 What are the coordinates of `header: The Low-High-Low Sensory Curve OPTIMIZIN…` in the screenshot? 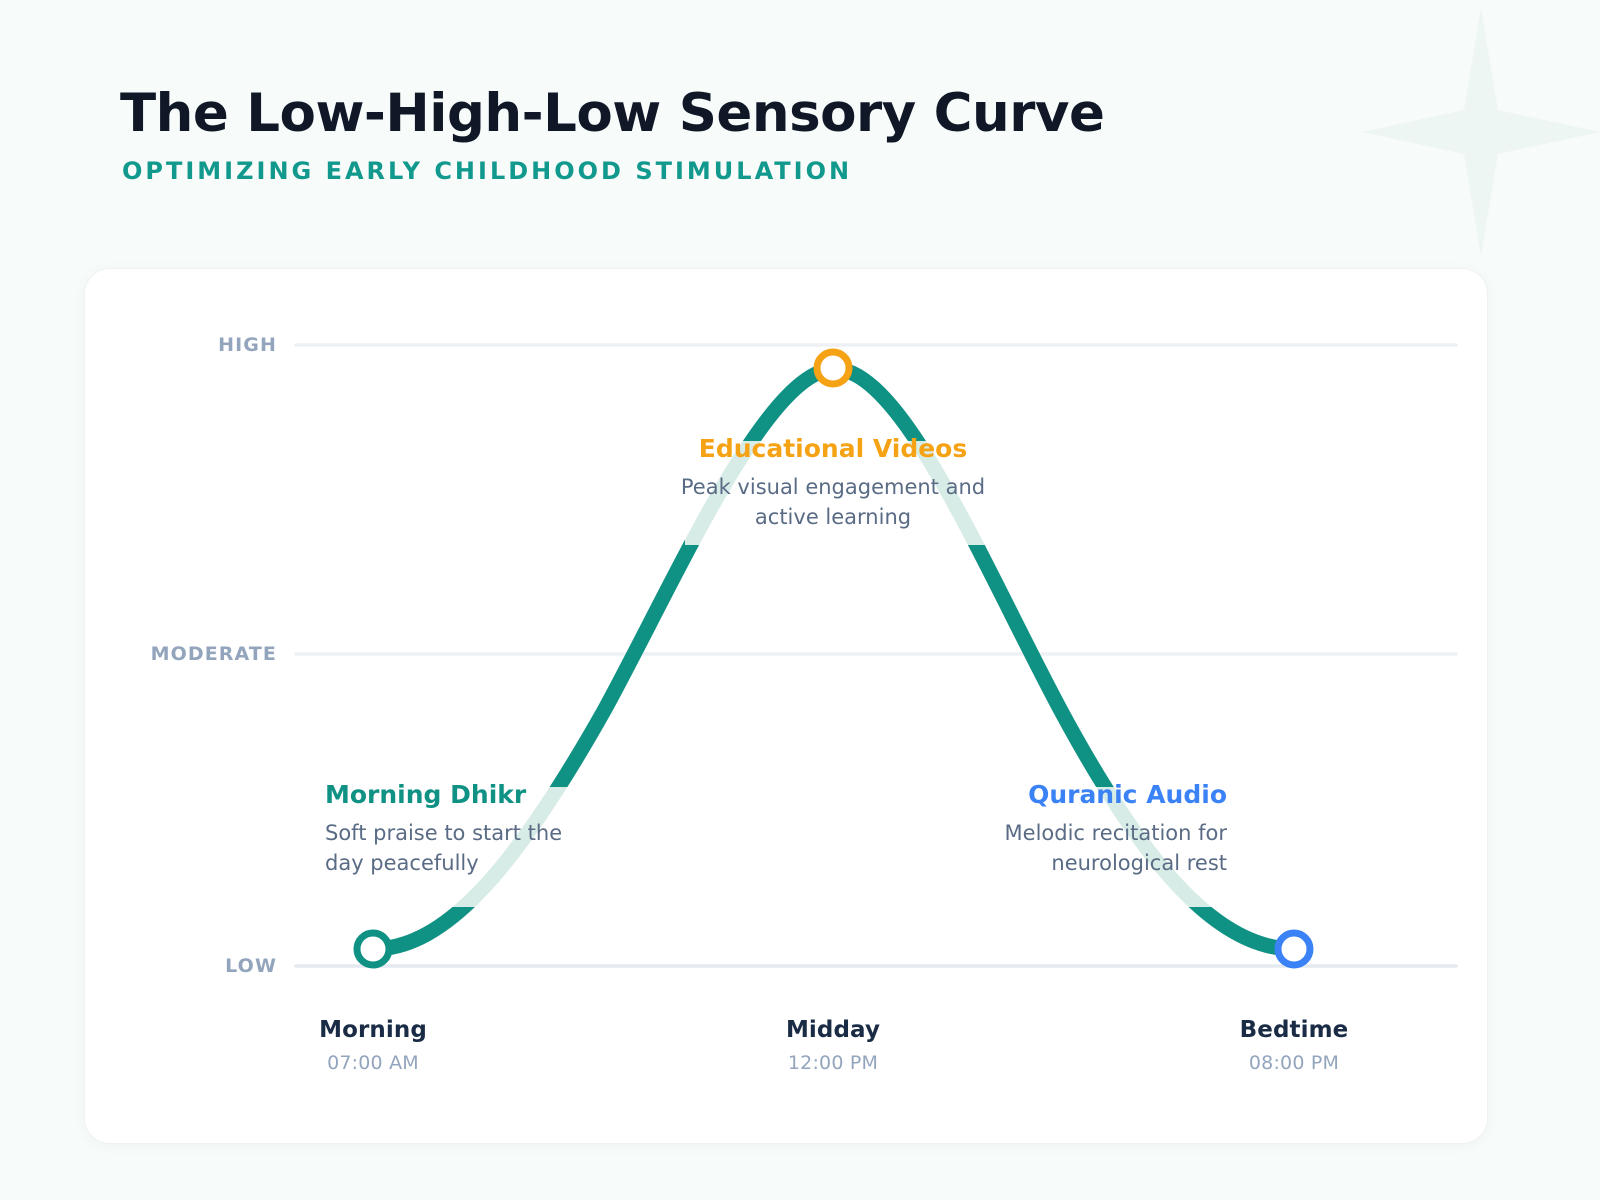 It's located at (670, 134).